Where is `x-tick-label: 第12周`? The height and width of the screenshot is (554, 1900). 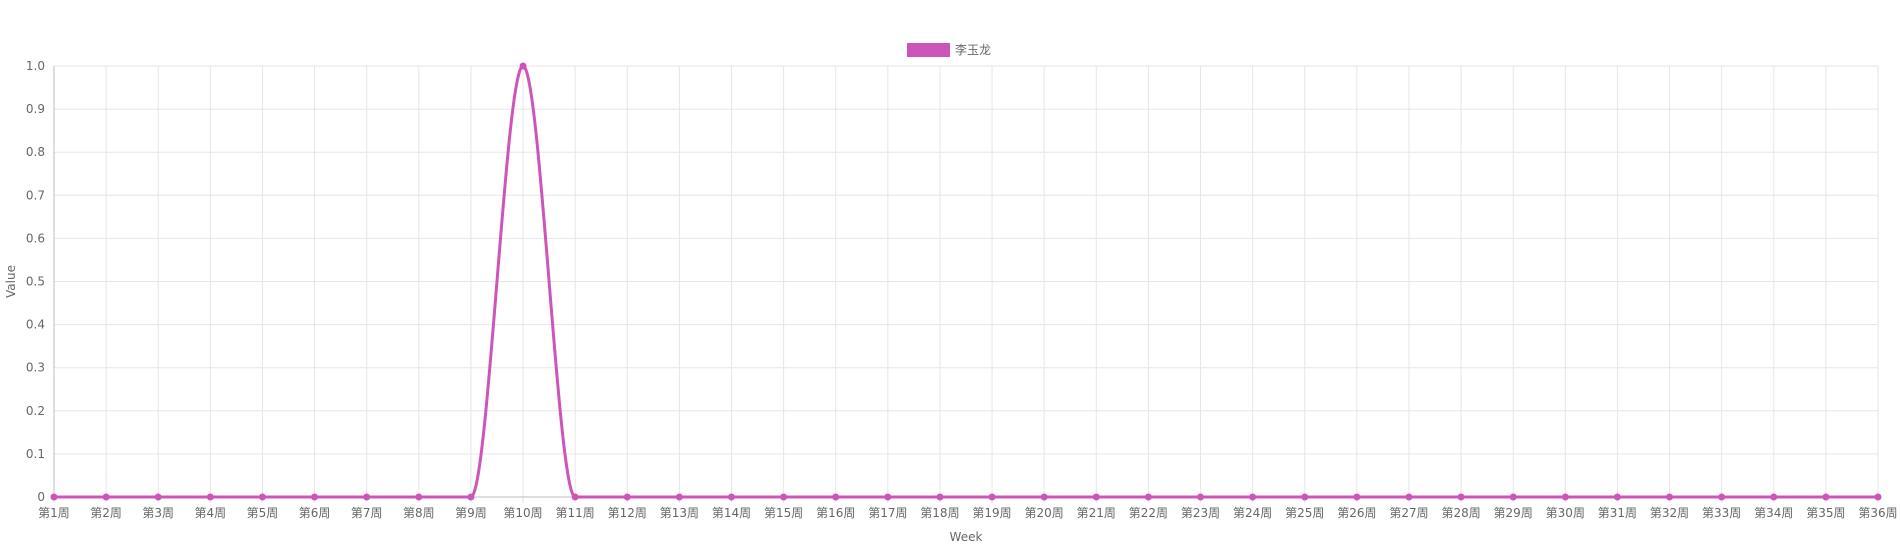
x-tick-label: 第12周 is located at coordinates (627, 513).